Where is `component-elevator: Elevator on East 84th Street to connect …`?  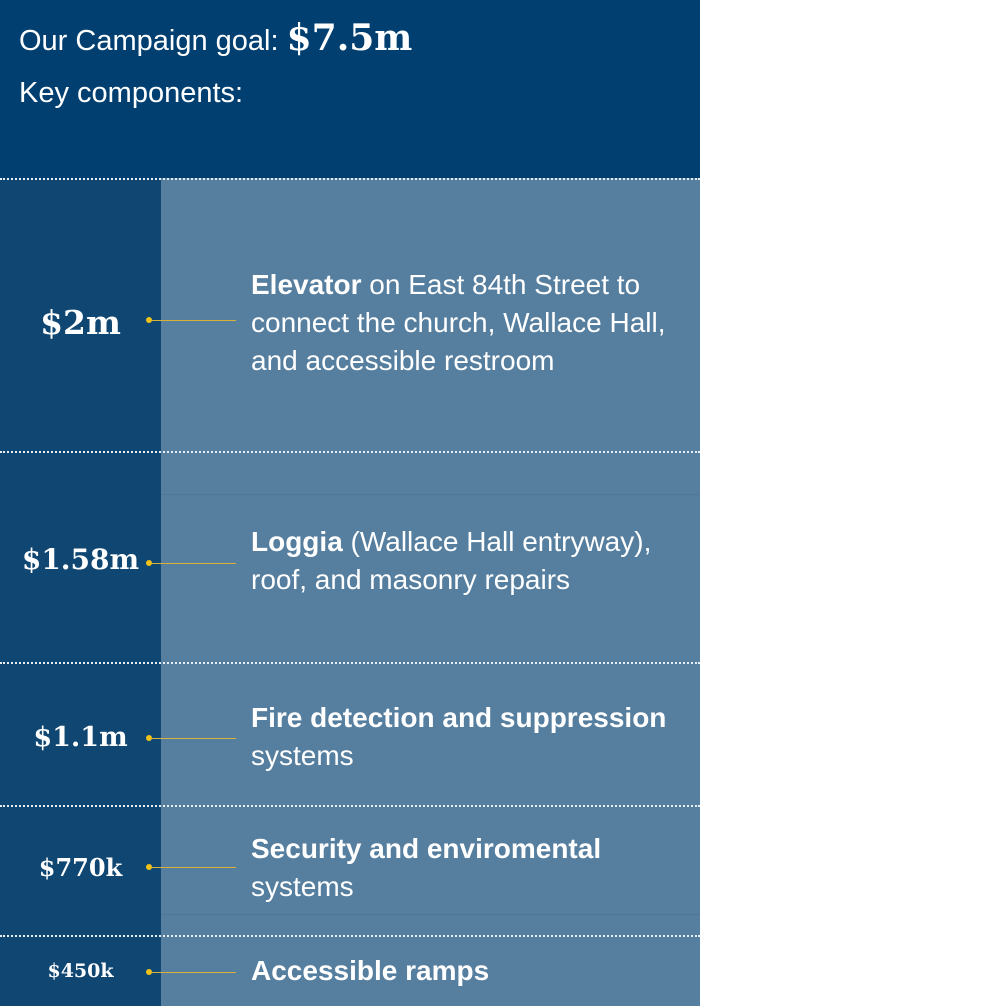
component-elevator: Elevator on East 84th Street to connect … is located at coordinates (471, 323).